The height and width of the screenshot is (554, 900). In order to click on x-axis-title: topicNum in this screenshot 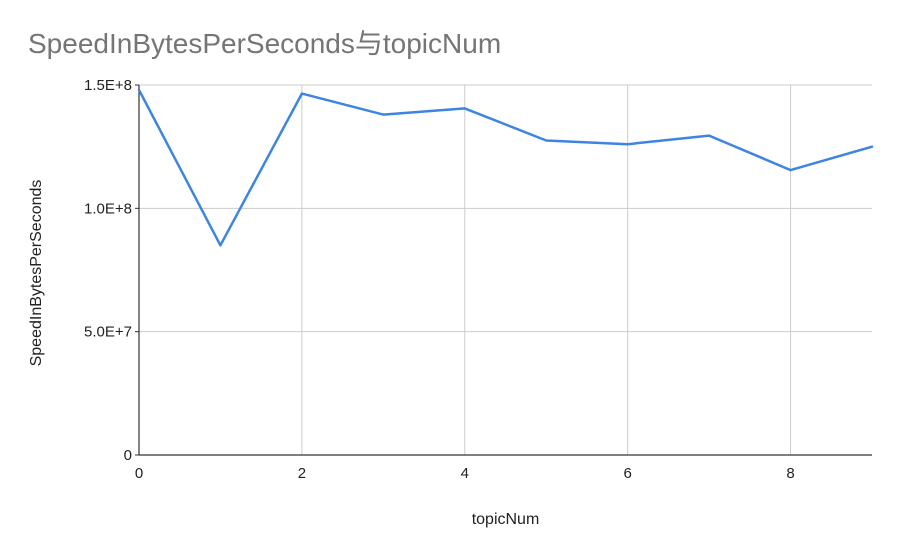, I will do `click(506, 519)`.